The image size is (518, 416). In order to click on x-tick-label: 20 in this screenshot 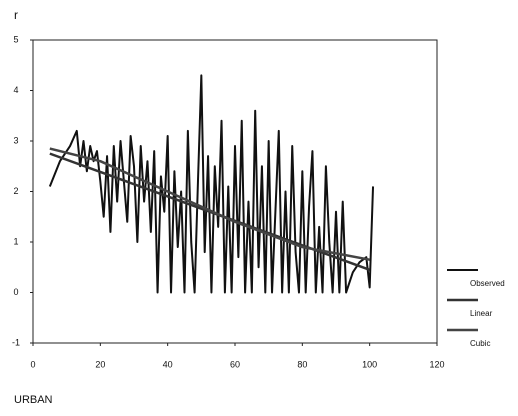, I will do `click(100, 364)`.